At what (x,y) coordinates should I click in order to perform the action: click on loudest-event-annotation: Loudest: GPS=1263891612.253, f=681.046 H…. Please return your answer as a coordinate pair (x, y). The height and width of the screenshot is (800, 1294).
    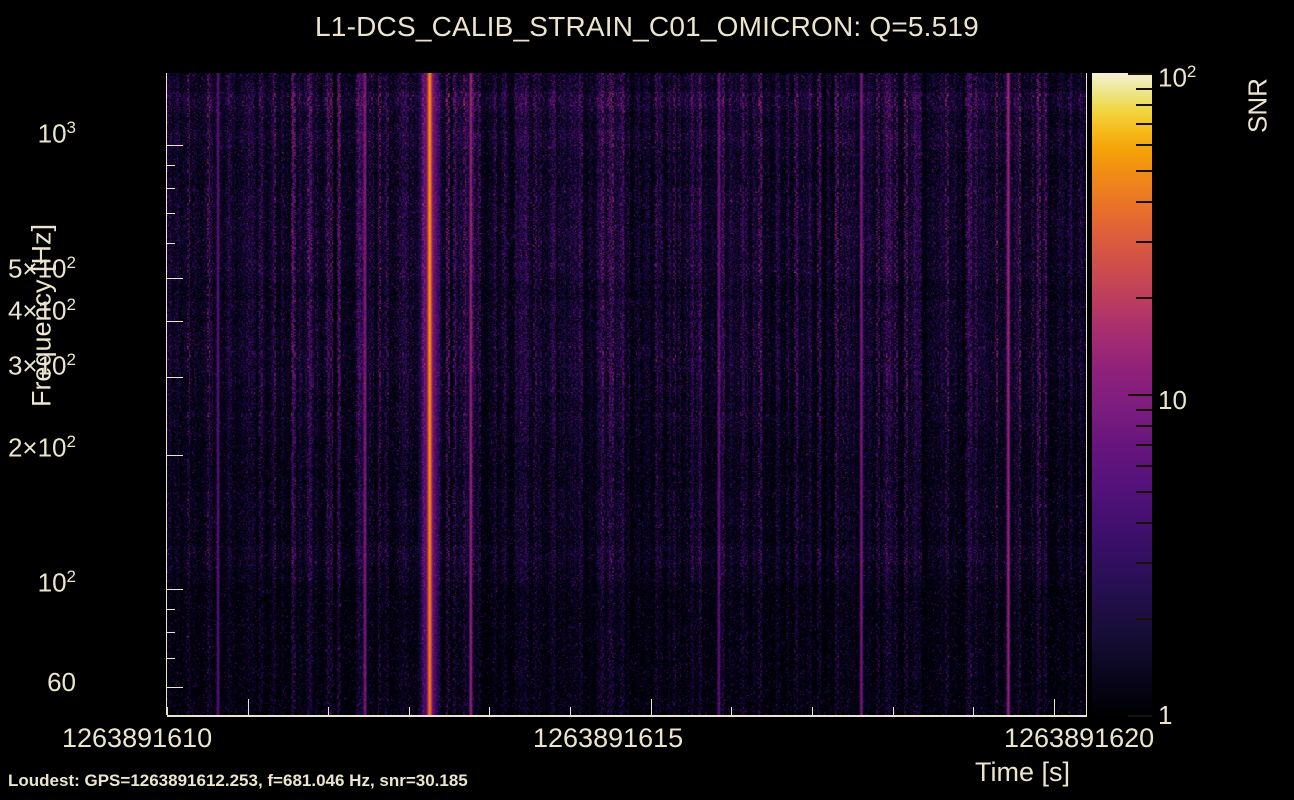
    Looking at the image, I should click on (238, 780).